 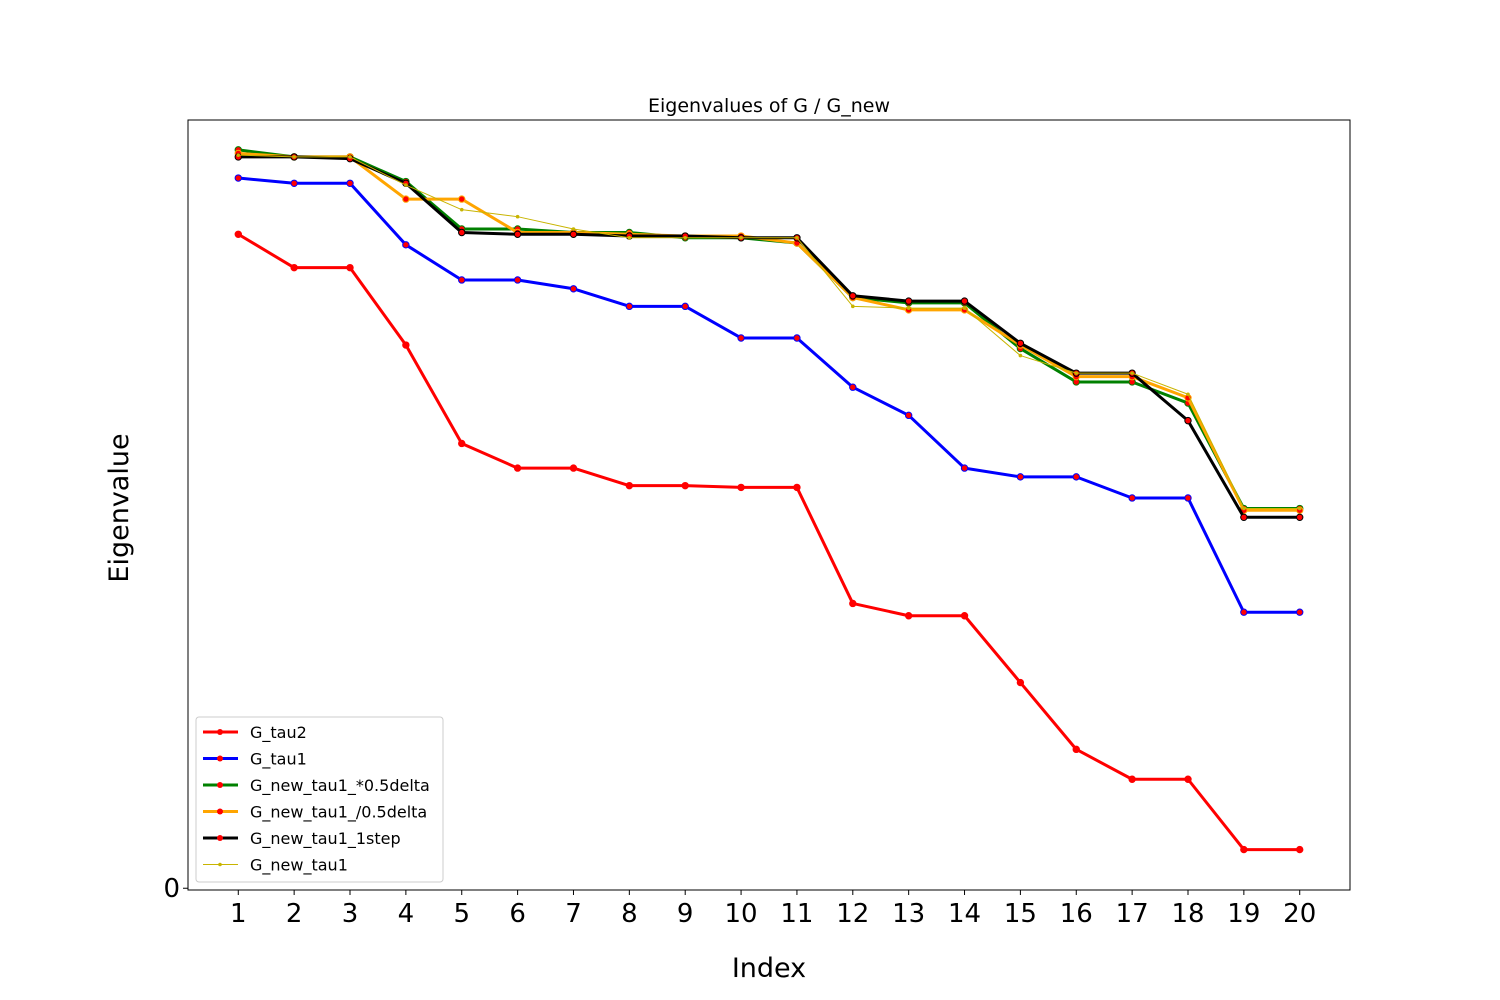 What do you see at coordinates (171, 889) in the screenshot?
I see `y-tick-label: 0` at bounding box center [171, 889].